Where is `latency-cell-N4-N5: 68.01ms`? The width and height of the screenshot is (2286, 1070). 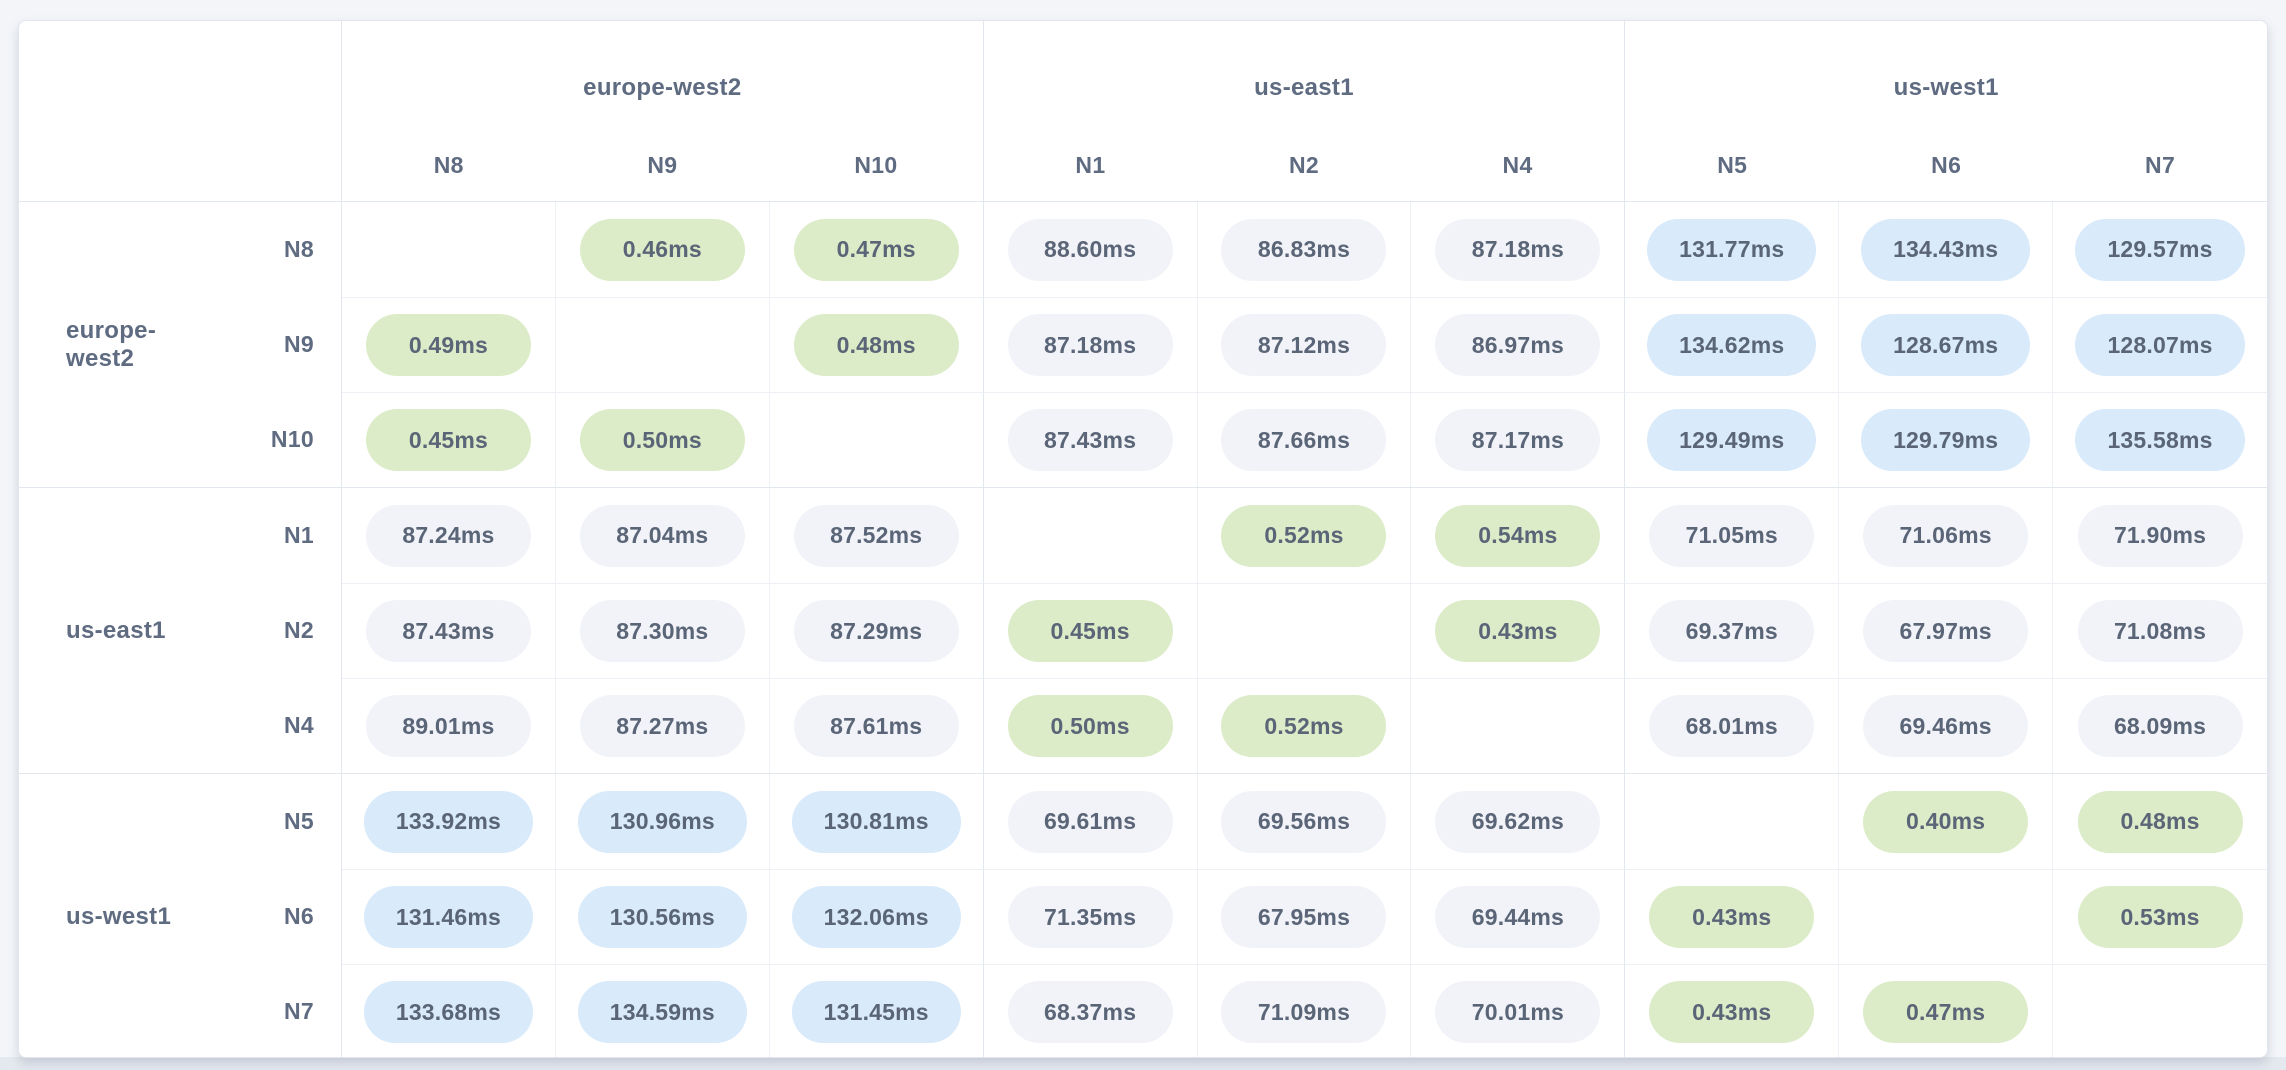
latency-cell-N4-N5: 68.01ms is located at coordinates (1732, 725).